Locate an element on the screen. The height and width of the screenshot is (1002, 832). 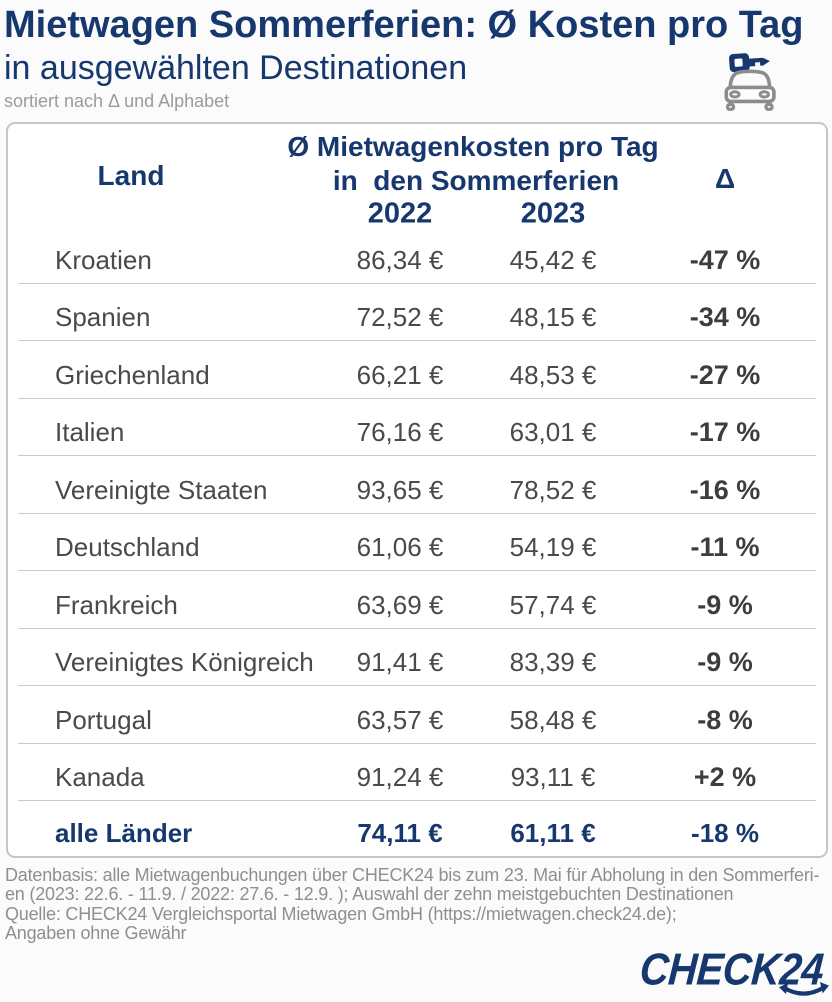
row-value-2022: 66,21 € is located at coordinates (400, 374).